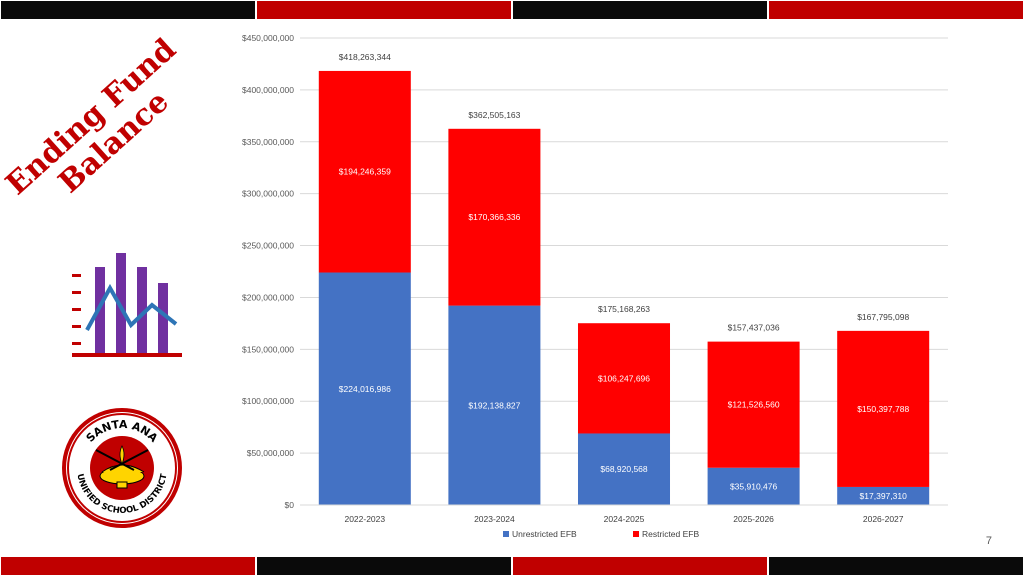 This screenshot has height=576, width=1024. I want to click on page-number: 7, so click(988, 541).